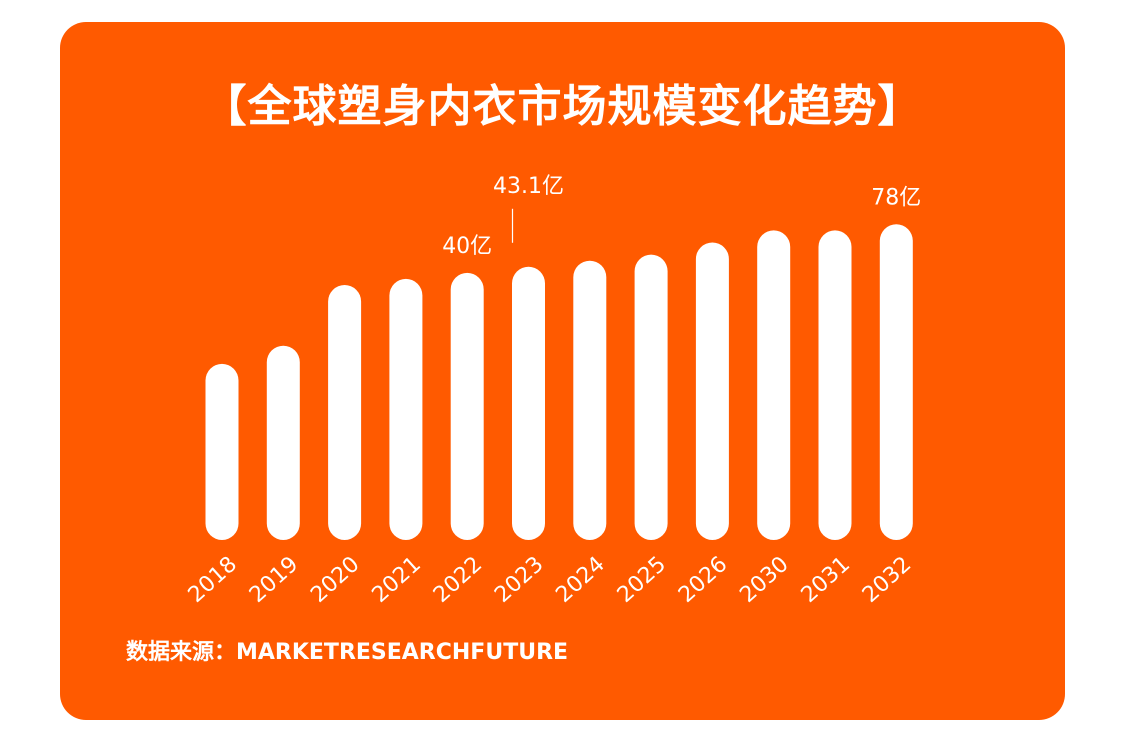 The height and width of the screenshot is (740, 1125). What do you see at coordinates (826, 580) in the screenshot?
I see `x-tick-label-2031: 2031` at bounding box center [826, 580].